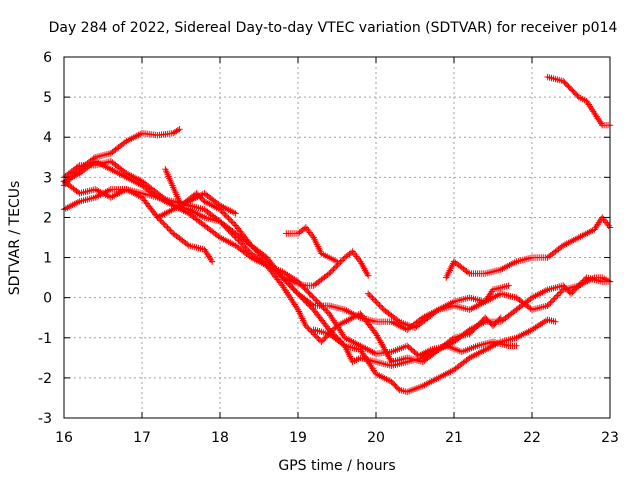 The width and height of the screenshot is (640, 480). I want to click on series-trace-m, so click(579, 101).